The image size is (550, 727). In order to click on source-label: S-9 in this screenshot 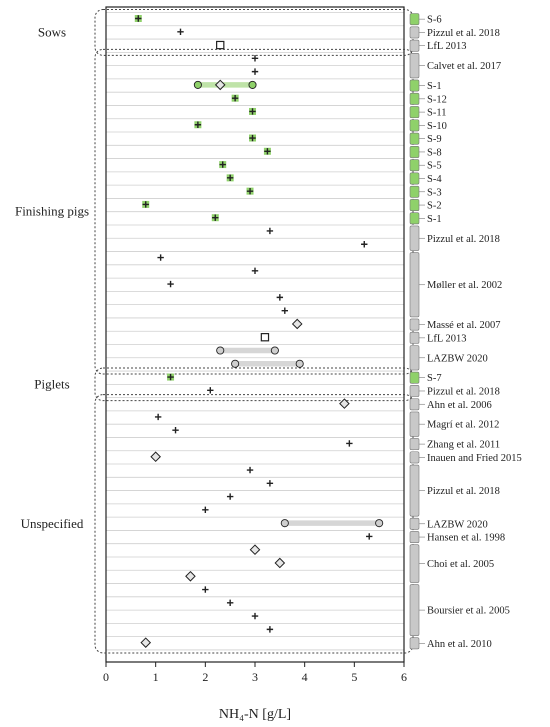, I will do `click(434, 139)`.